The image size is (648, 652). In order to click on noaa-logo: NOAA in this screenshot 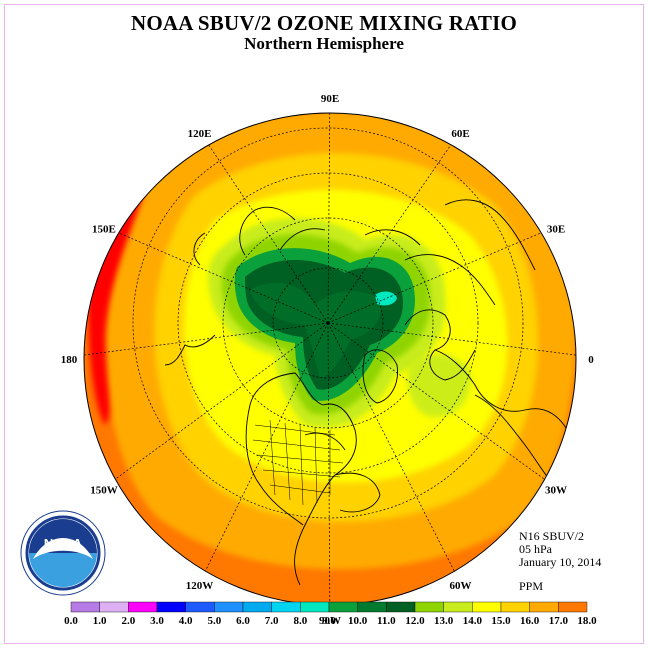, I will do `click(63, 553)`.